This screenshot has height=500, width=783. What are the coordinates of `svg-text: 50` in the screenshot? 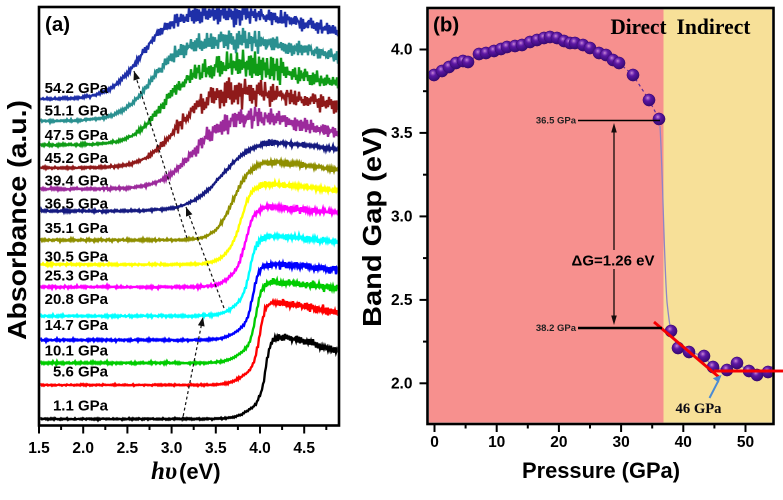 It's located at (745, 442).